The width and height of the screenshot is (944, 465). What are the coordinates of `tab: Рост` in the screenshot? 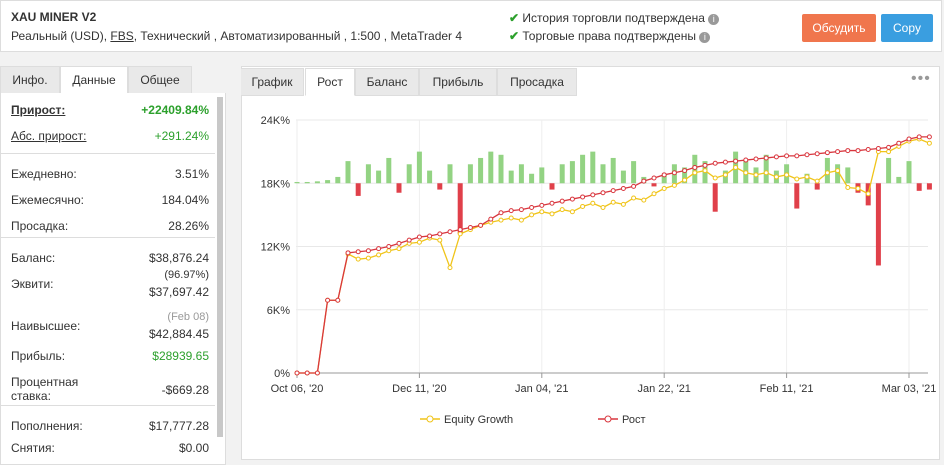 It's located at (330, 82).